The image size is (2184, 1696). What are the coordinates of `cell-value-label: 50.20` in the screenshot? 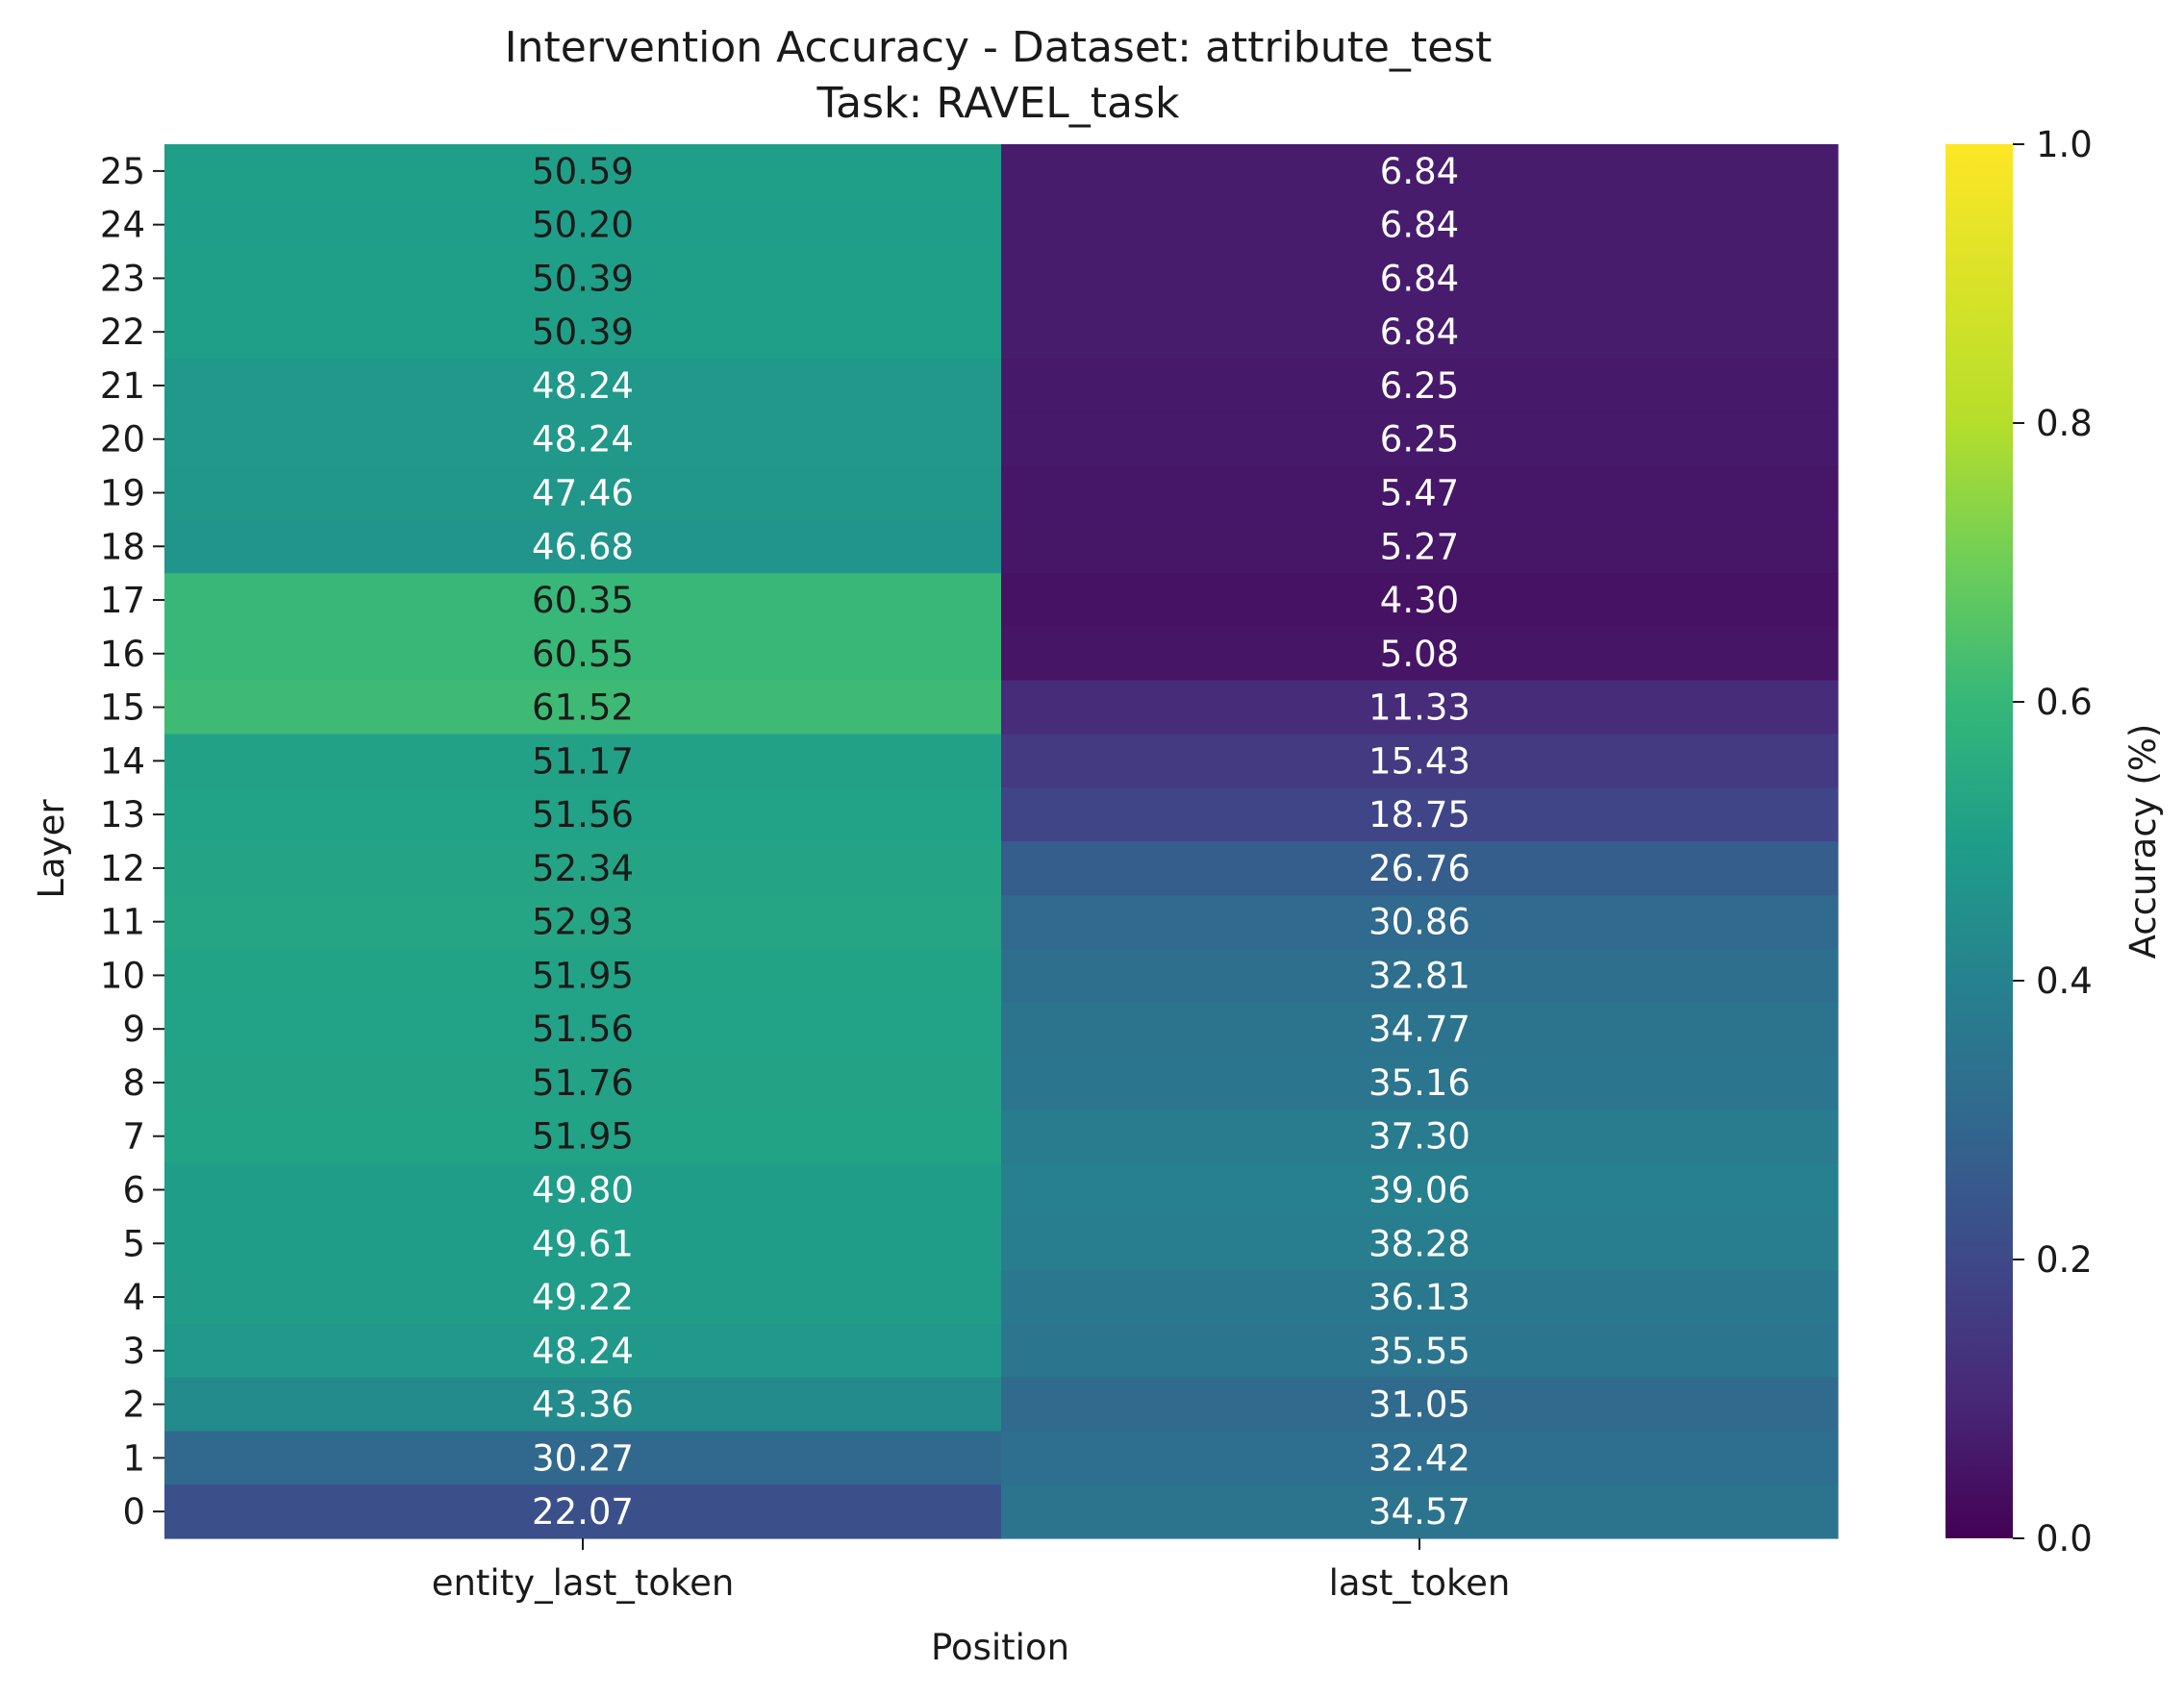 It's located at (583, 225).